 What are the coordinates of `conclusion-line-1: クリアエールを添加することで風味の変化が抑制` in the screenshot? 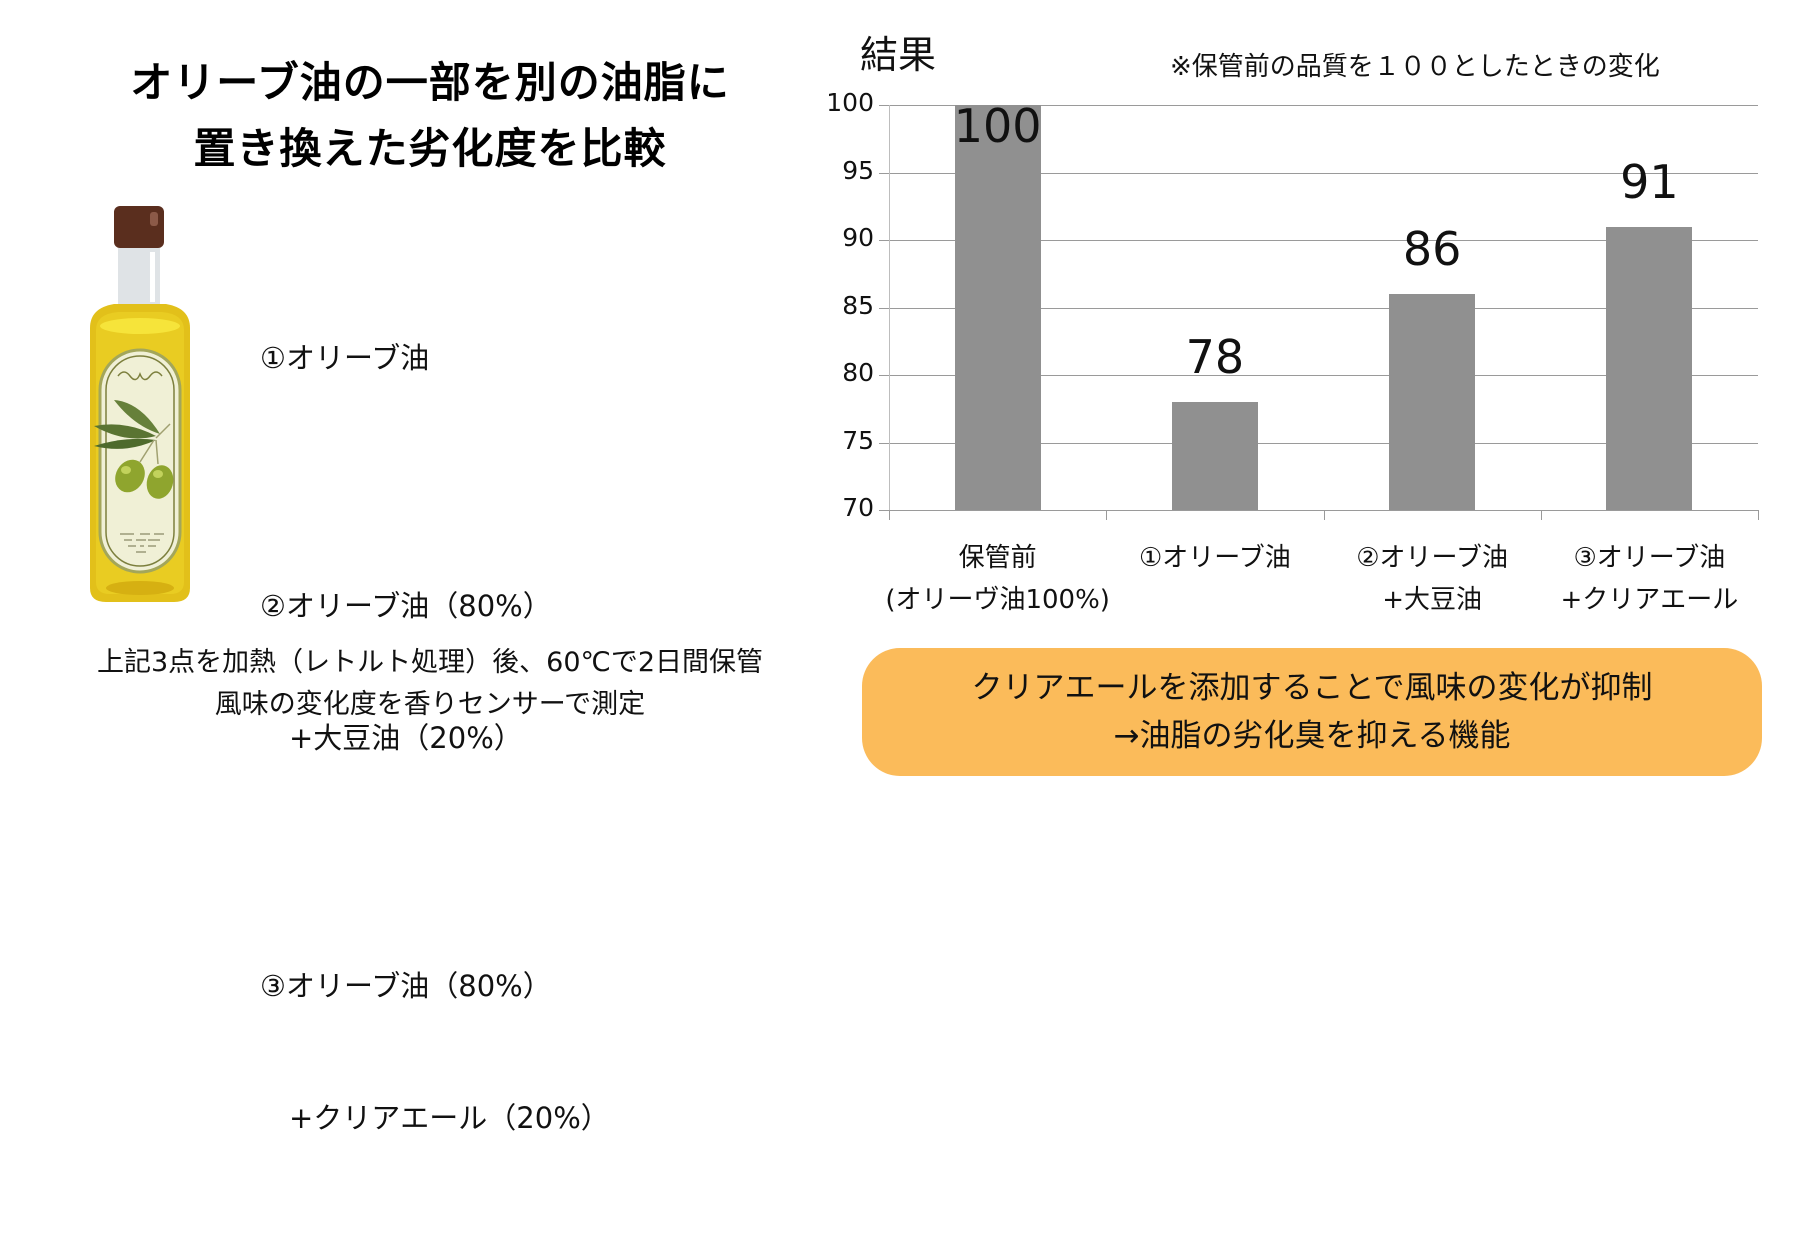 It's located at (1312, 688).